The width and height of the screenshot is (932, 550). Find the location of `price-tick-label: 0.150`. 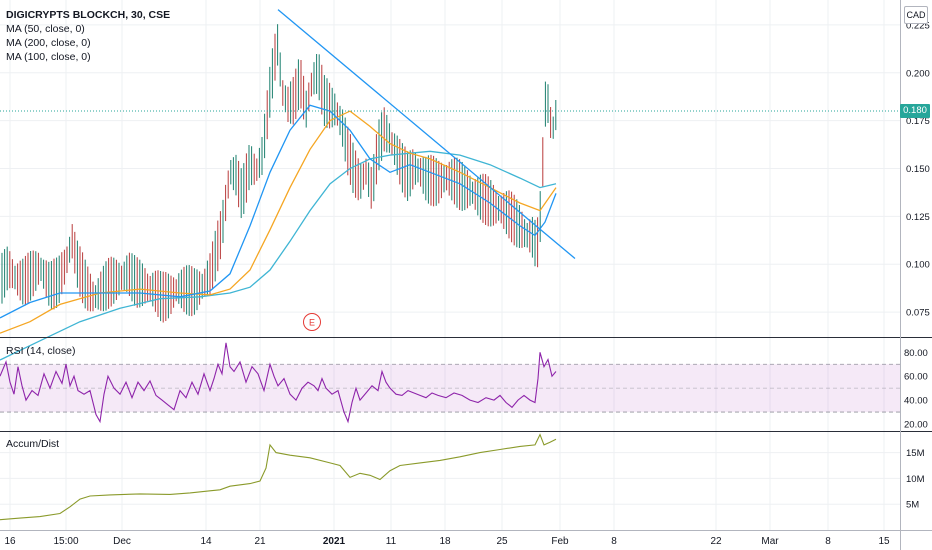

price-tick-label: 0.150 is located at coordinates (918, 169).